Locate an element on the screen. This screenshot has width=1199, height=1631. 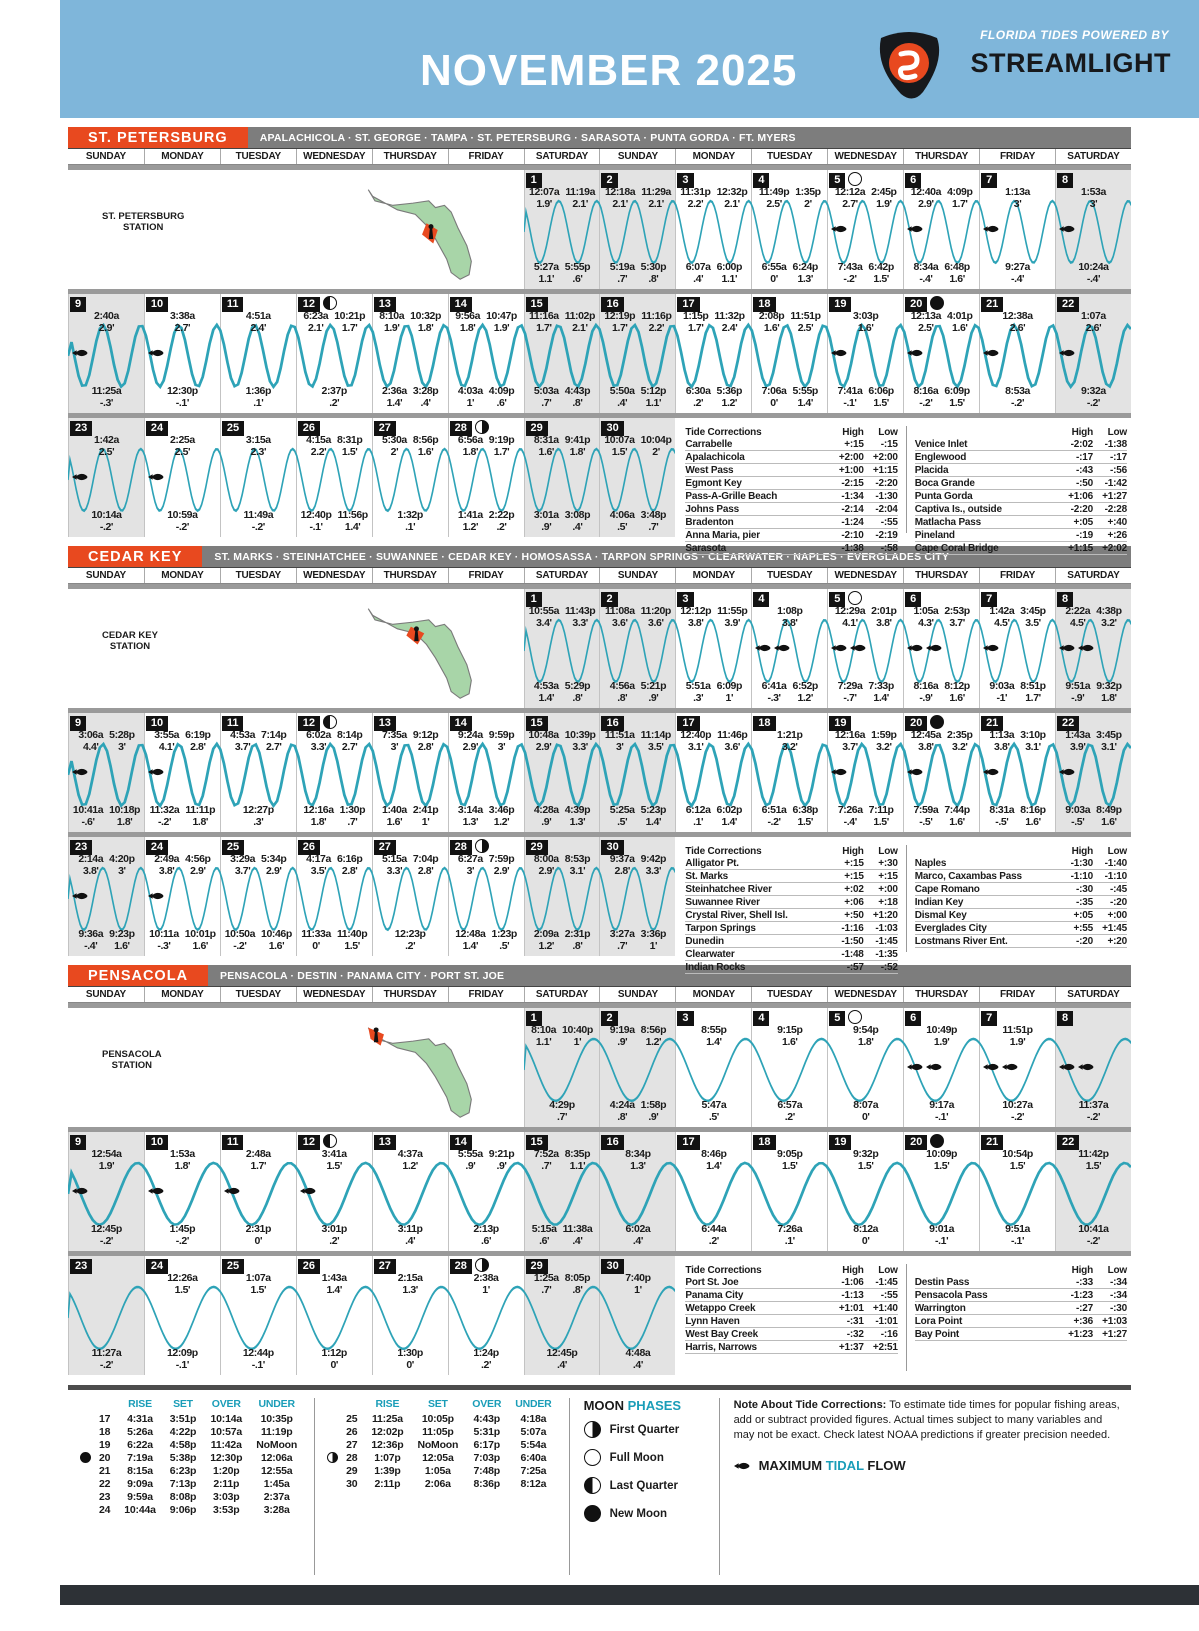
high-tides: 6:02a 3.3' 8:14p 2.7' is located at coordinates (334, 742).